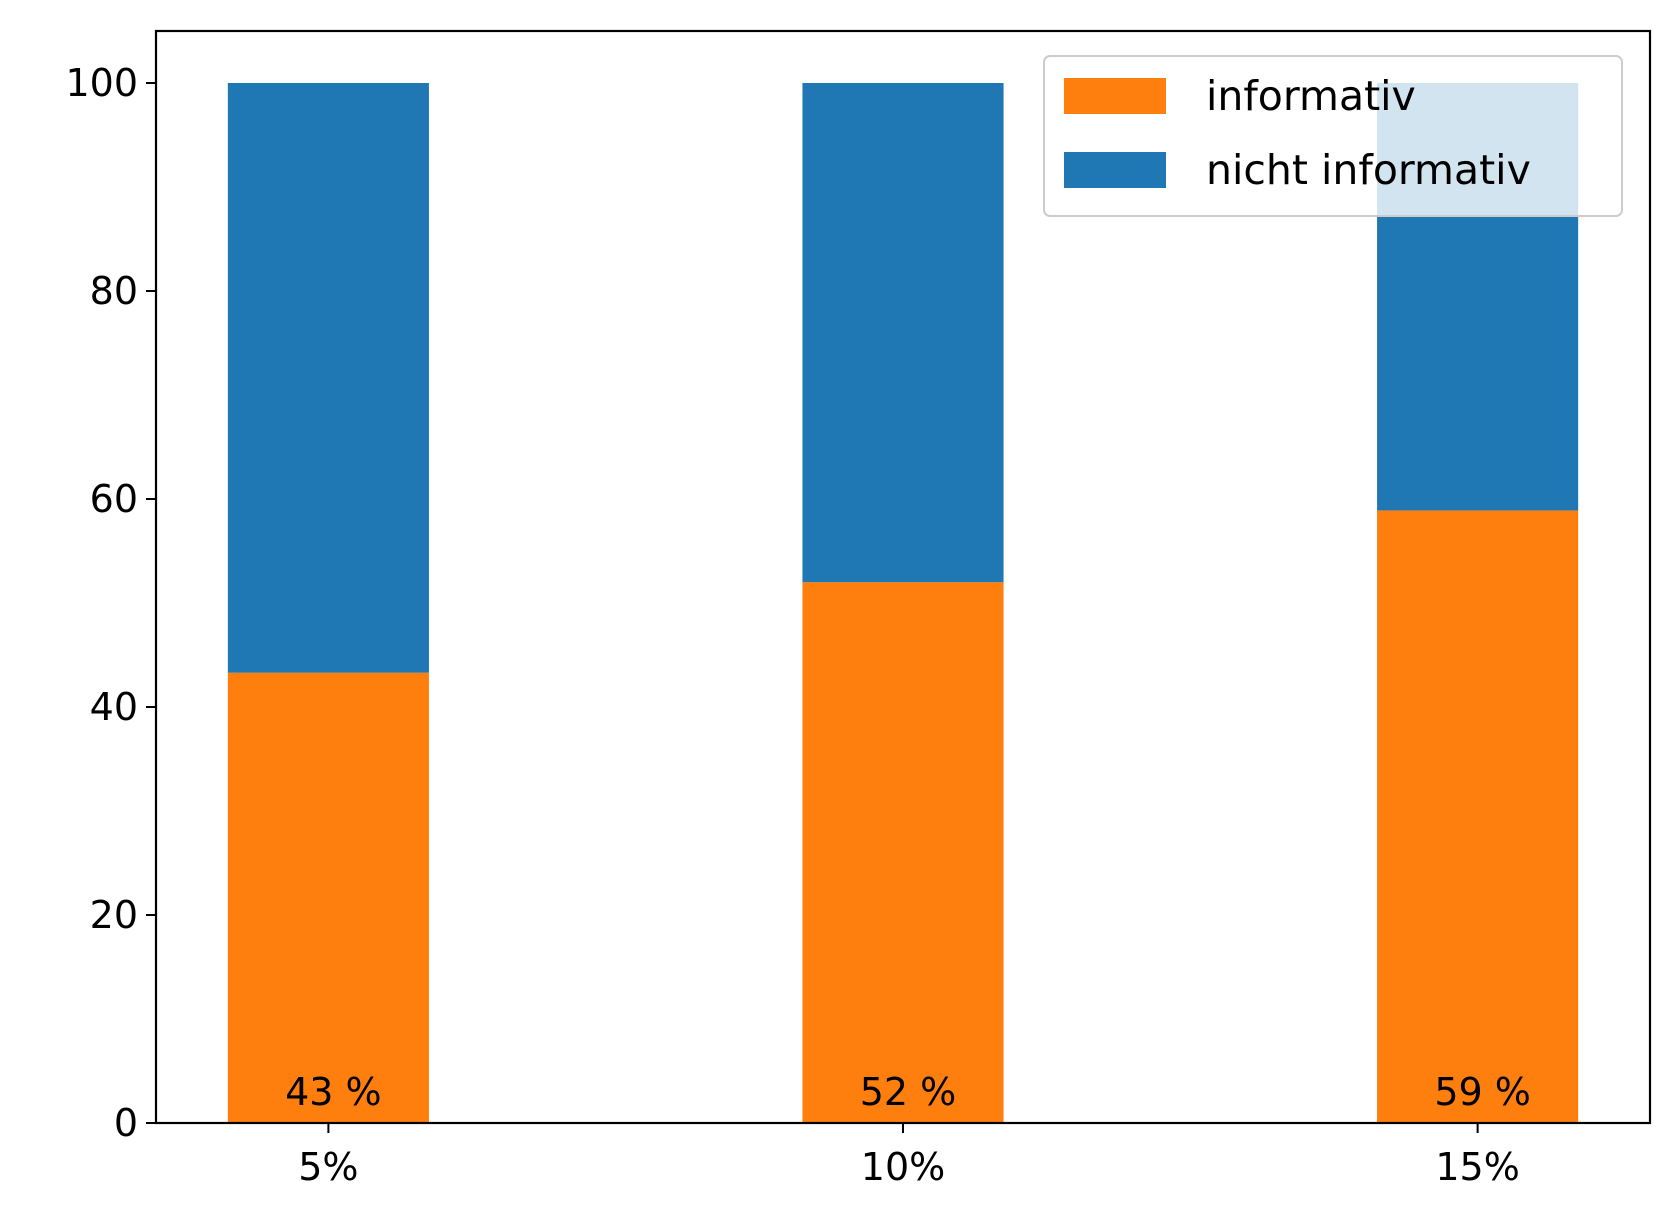 The height and width of the screenshot is (1224, 1672). I want to click on data-labels-layer: 43 % 52 % 59 %, so click(908, 1092).